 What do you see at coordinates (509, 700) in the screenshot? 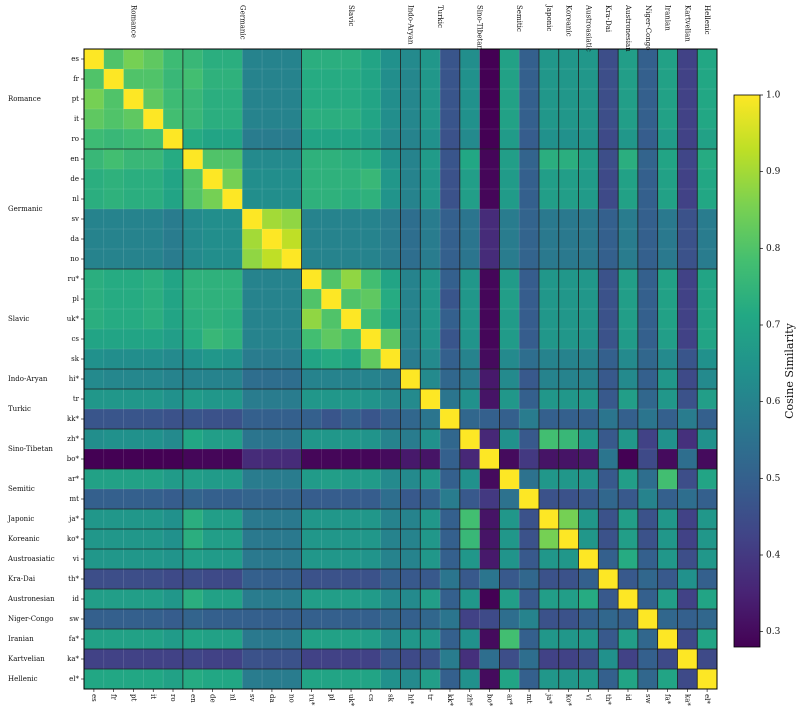
I see `x-tick-label: ar*` at bounding box center [509, 700].